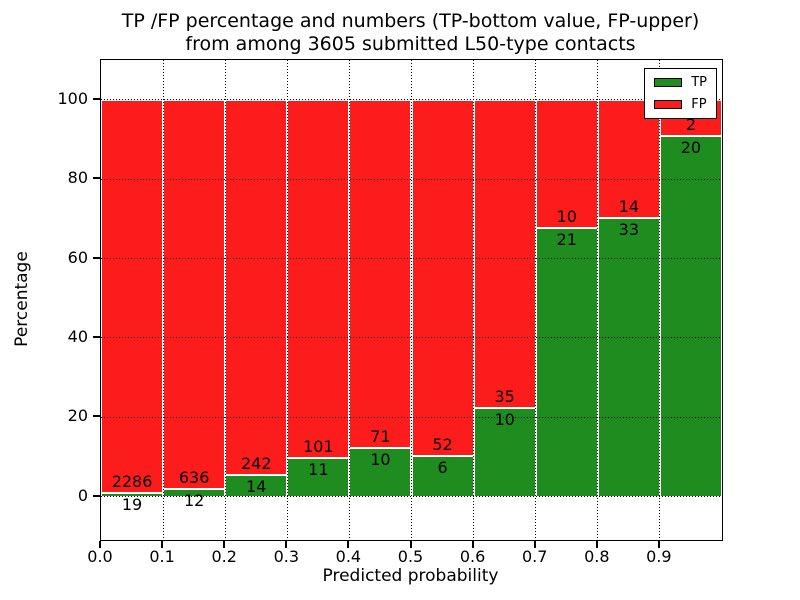 This screenshot has height=600, width=800. What do you see at coordinates (566, 216) in the screenshot?
I see `fp-count-label: 10` at bounding box center [566, 216].